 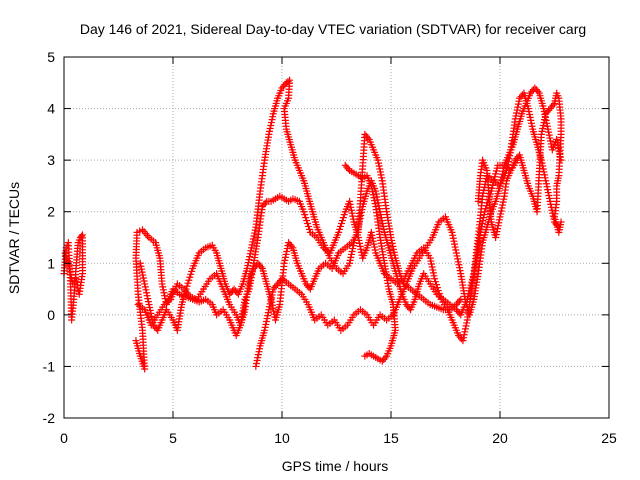 I want to click on x-tick-label: 5, so click(x=173, y=438).